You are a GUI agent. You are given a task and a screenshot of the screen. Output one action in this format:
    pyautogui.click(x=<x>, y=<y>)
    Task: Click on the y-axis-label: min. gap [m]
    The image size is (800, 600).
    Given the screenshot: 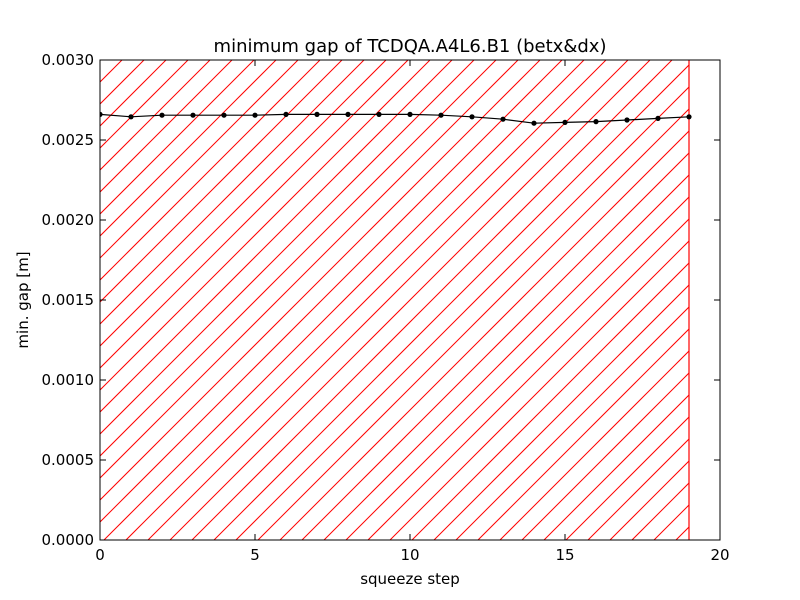 What is the action you would take?
    pyautogui.click(x=23, y=299)
    